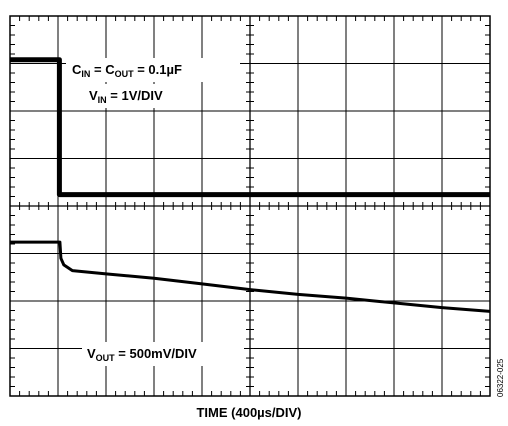  I want to click on figure-code: 06322-025, so click(500, 377).